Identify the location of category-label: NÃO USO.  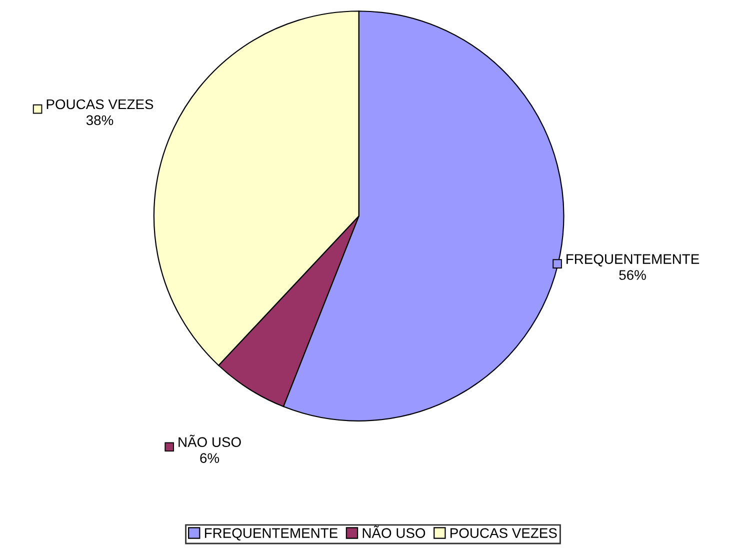
(394, 532).